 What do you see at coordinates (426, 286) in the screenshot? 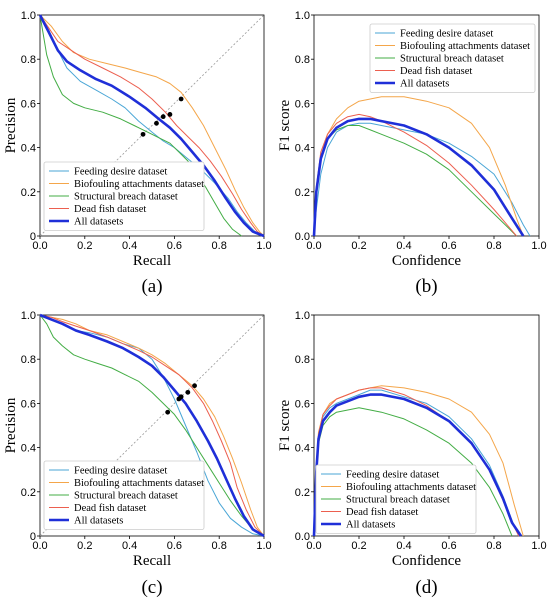
I see `panel-label: (b)` at bounding box center [426, 286].